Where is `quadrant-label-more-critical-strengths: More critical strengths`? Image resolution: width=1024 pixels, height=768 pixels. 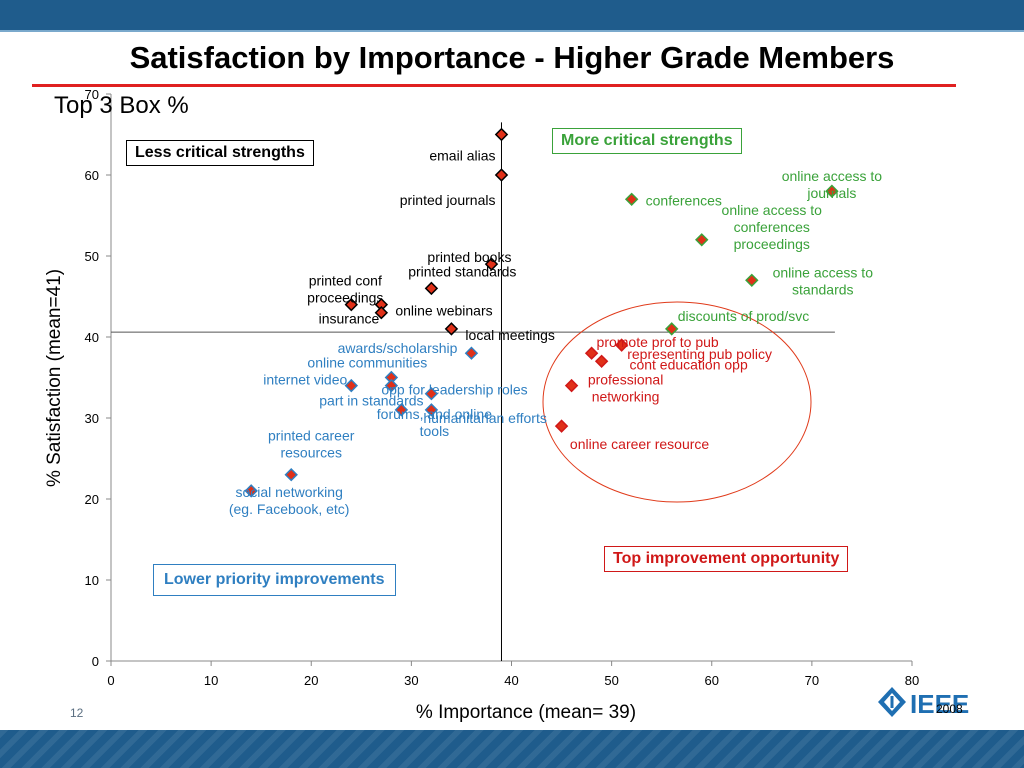 quadrant-label-more-critical-strengths: More critical strengths is located at coordinates (647, 141).